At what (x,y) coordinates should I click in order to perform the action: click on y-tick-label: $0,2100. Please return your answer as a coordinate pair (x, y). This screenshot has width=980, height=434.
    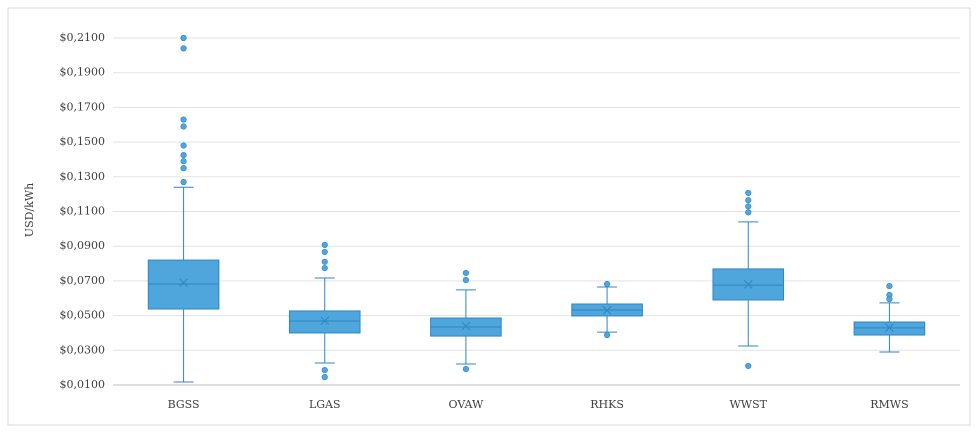
    Looking at the image, I should click on (83, 37).